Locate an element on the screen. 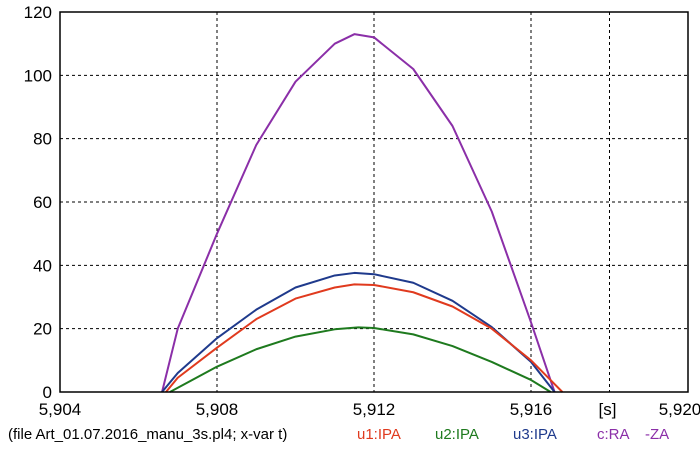 The image size is (700, 453). y-tick-label: 40 is located at coordinates (42, 265).